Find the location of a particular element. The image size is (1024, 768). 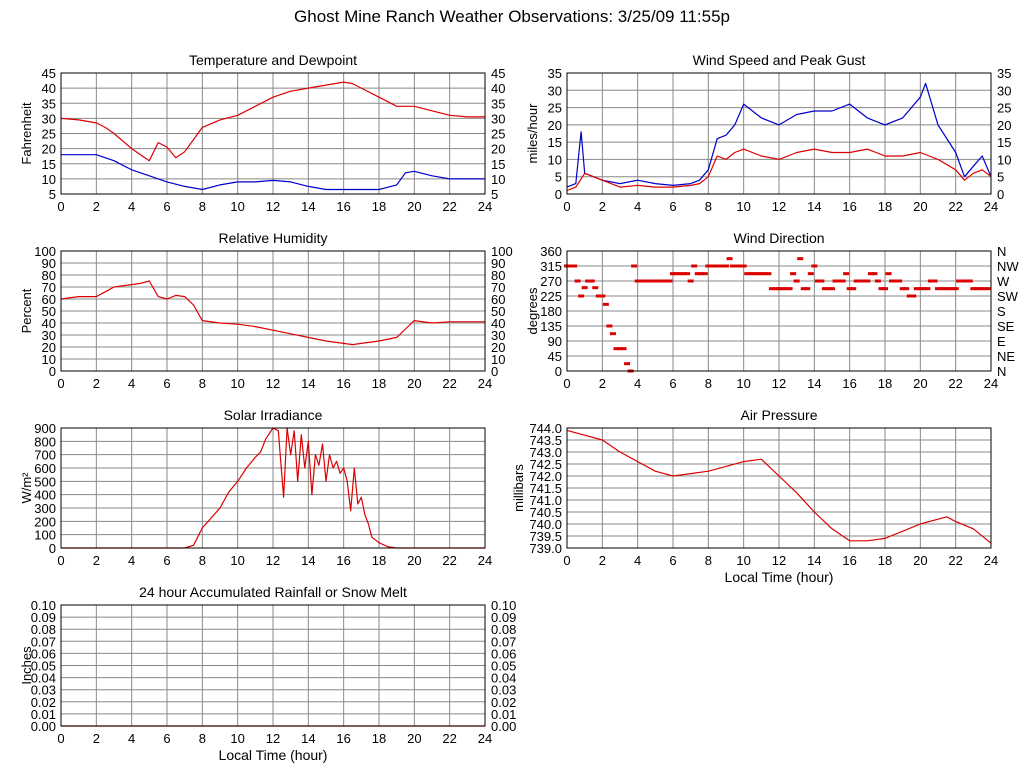

y-tick-label: 180 is located at coordinates (551, 311).